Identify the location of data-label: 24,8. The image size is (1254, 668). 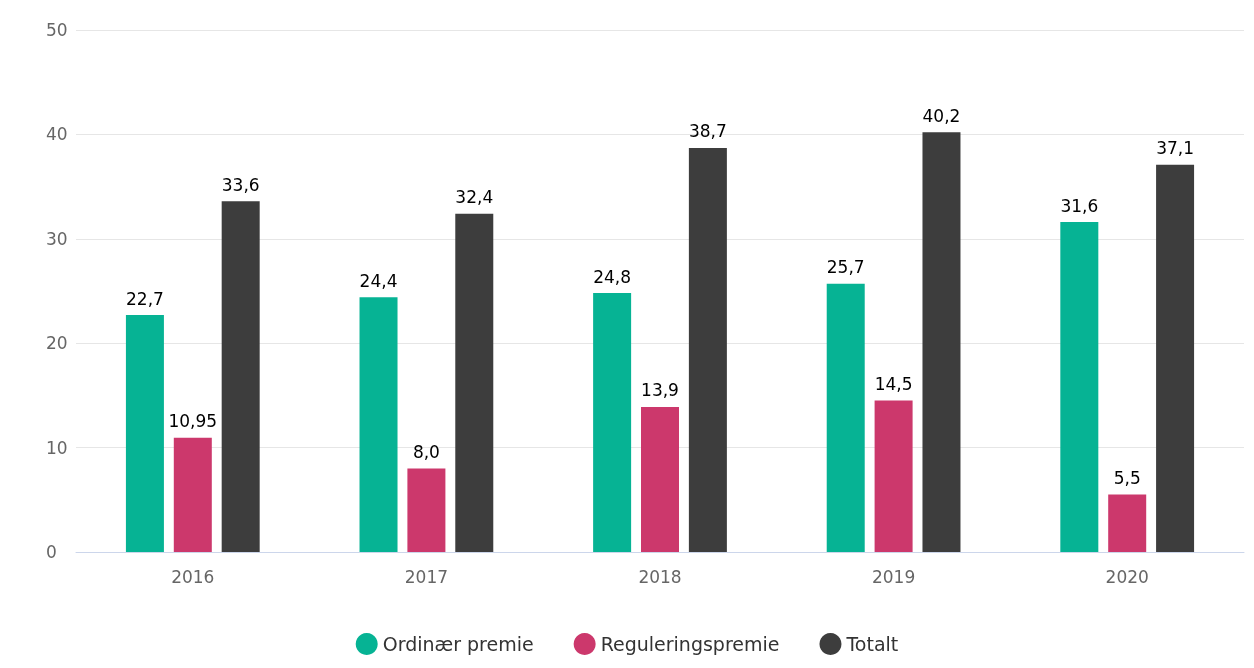
(612, 276).